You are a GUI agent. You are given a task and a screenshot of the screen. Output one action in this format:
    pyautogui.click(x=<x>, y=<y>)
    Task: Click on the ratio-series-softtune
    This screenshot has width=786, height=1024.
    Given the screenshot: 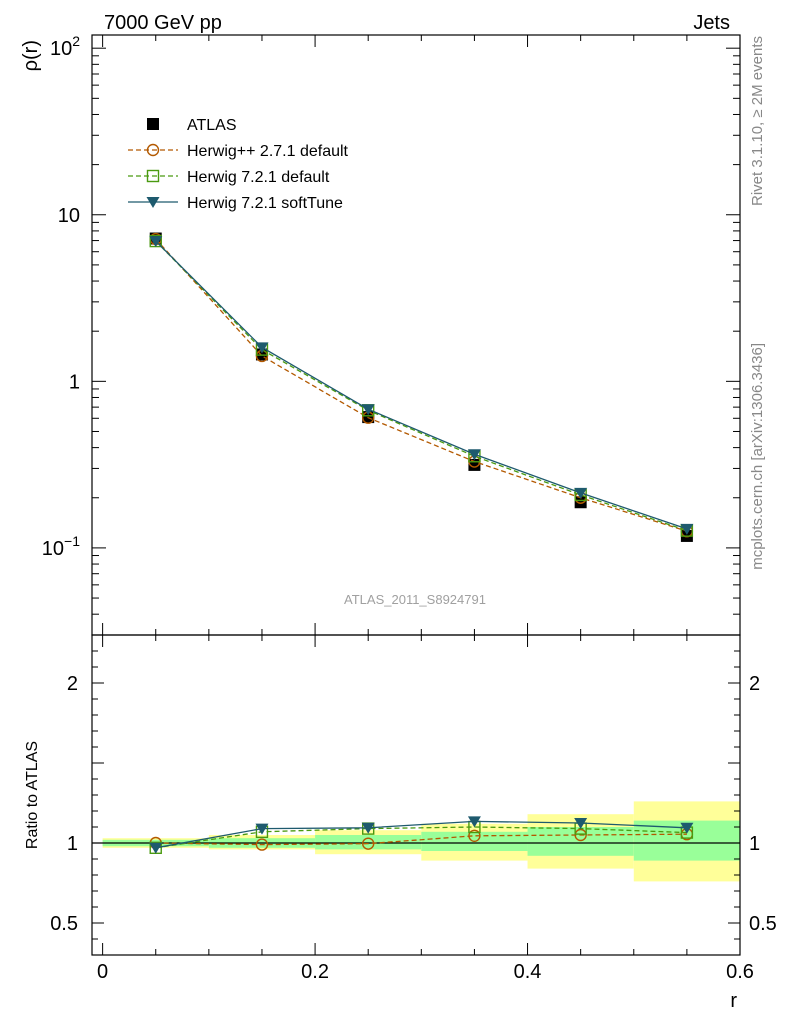 What is the action you would take?
    pyautogui.click(x=421, y=835)
    